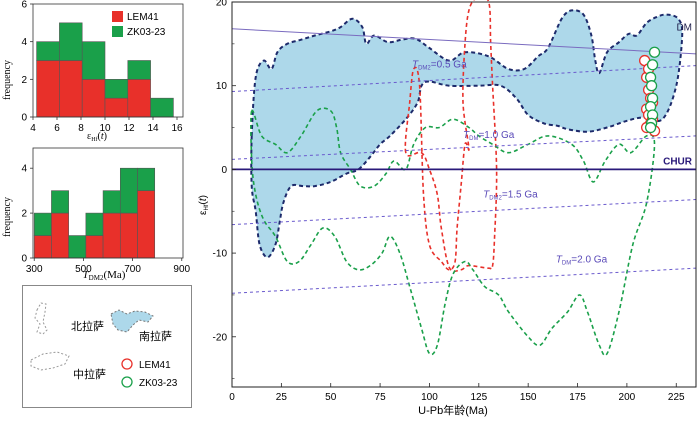  I want to click on dm-line, so click(464, 41).